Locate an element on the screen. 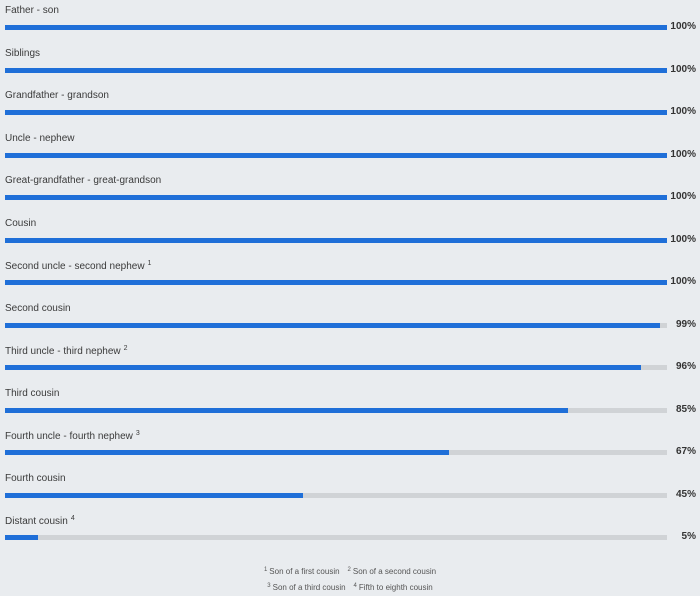 The image size is (700, 596). footnote-mark: 3 is located at coordinates (269, 586).